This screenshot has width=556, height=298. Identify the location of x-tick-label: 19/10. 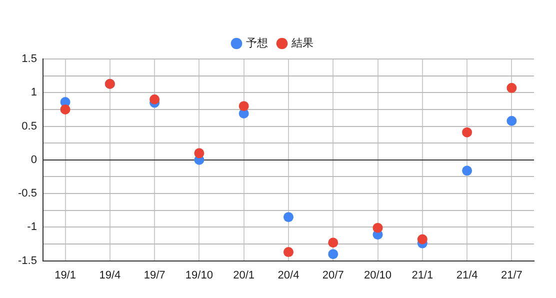
(199, 275).